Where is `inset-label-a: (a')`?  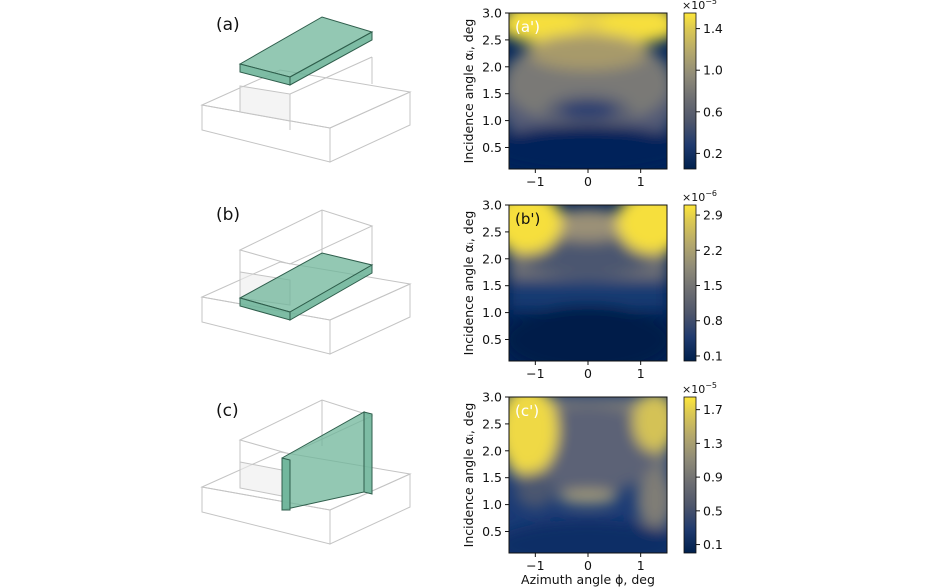 inset-label-a: (a') is located at coordinates (527, 27).